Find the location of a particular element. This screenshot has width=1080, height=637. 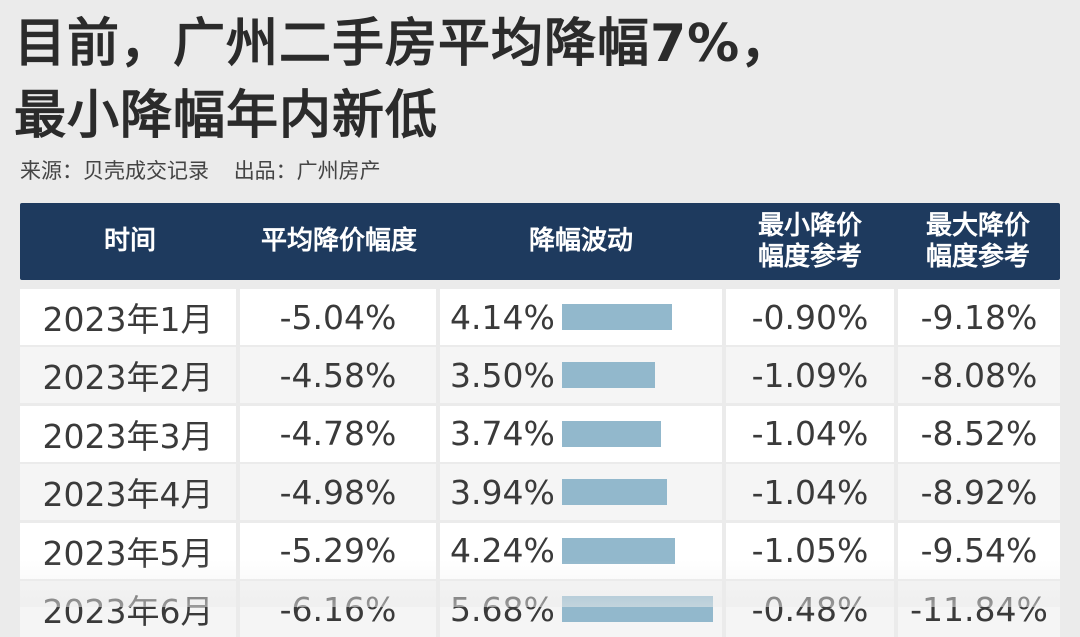

cell-month: 2023年2月 is located at coordinates (128, 375).